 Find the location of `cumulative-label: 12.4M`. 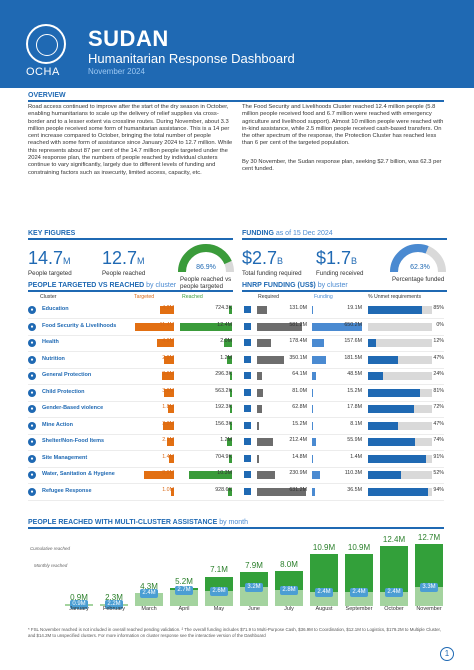

cumulative-label: 12.4M is located at coordinates (394, 539).